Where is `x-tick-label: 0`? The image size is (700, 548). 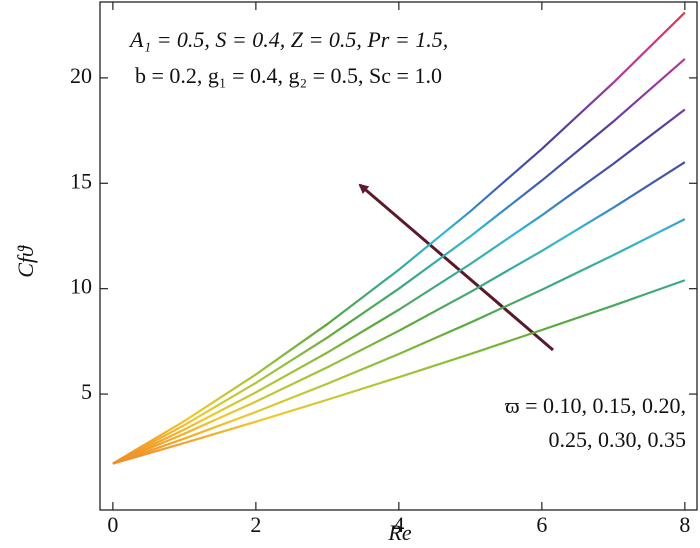 x-tick-label: 0 is located at coordinates (112, 524).